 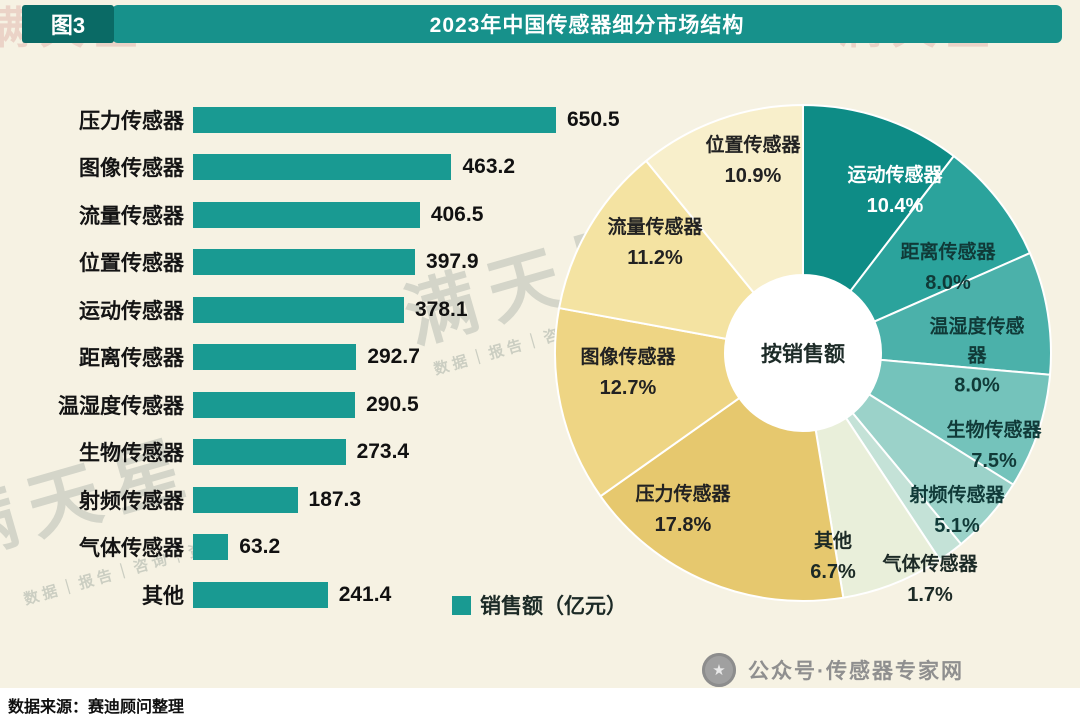 I want to click on bar-value: 241.4, so click(x=365, y=594).